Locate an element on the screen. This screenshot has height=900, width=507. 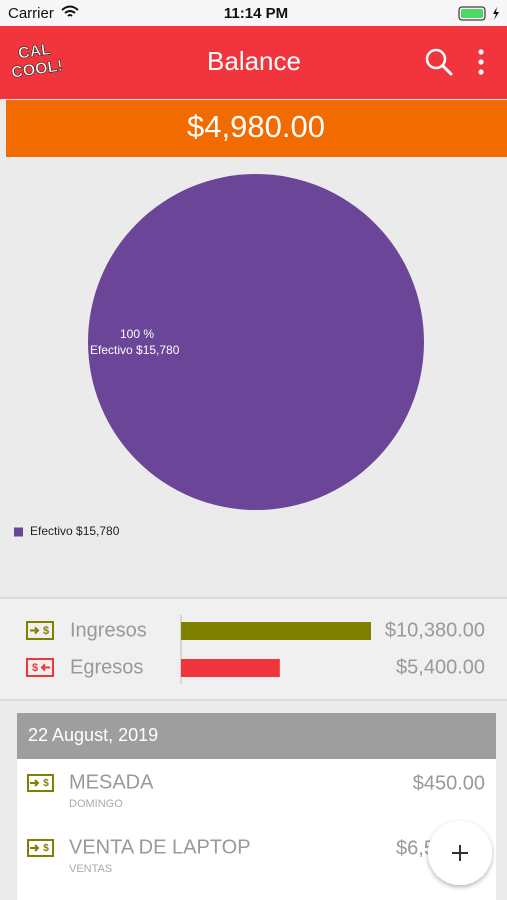
transaction-title: MESADA is located at coordinates (111, 782).